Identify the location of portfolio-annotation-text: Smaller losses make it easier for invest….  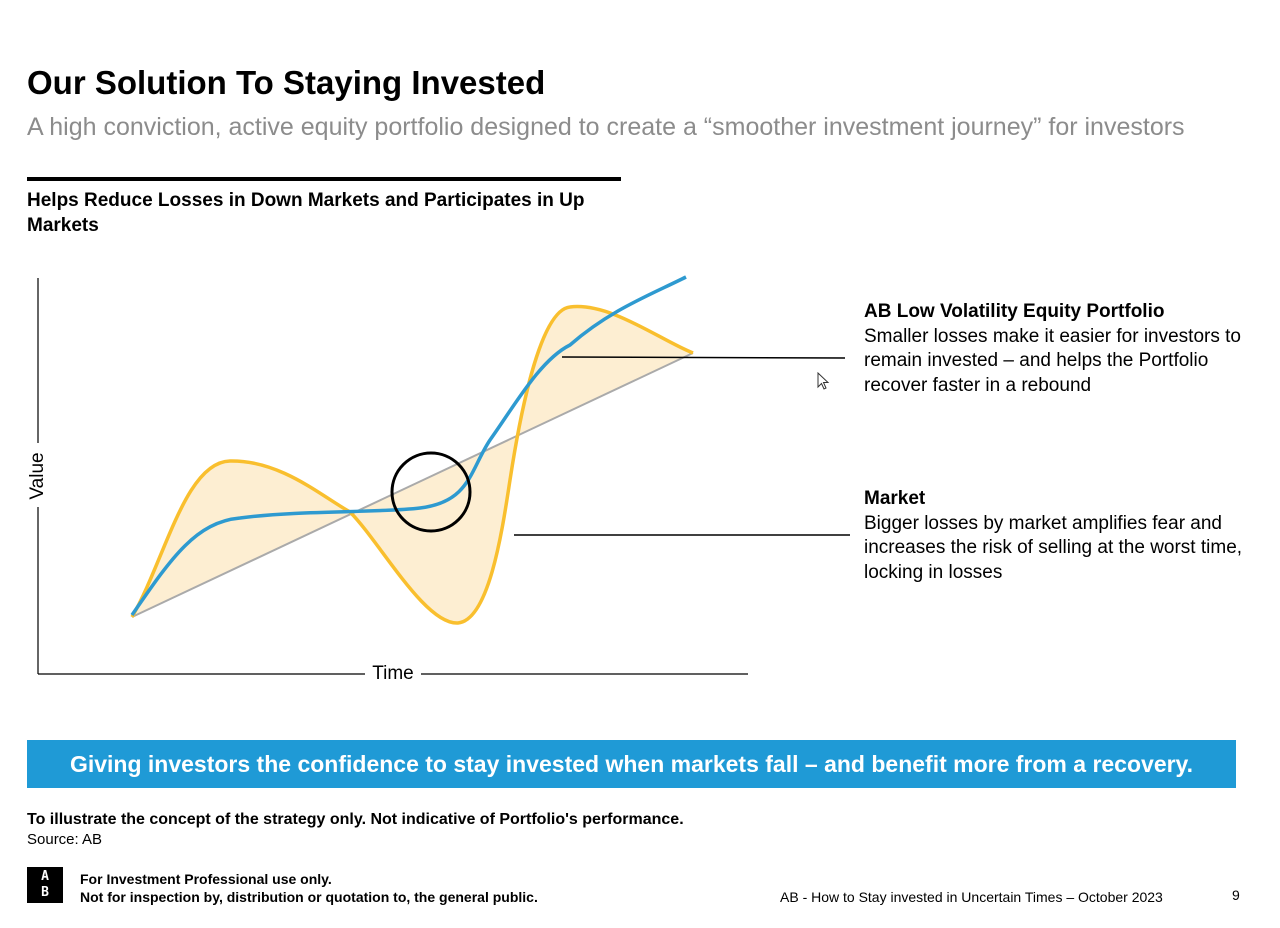
(1052, 360).